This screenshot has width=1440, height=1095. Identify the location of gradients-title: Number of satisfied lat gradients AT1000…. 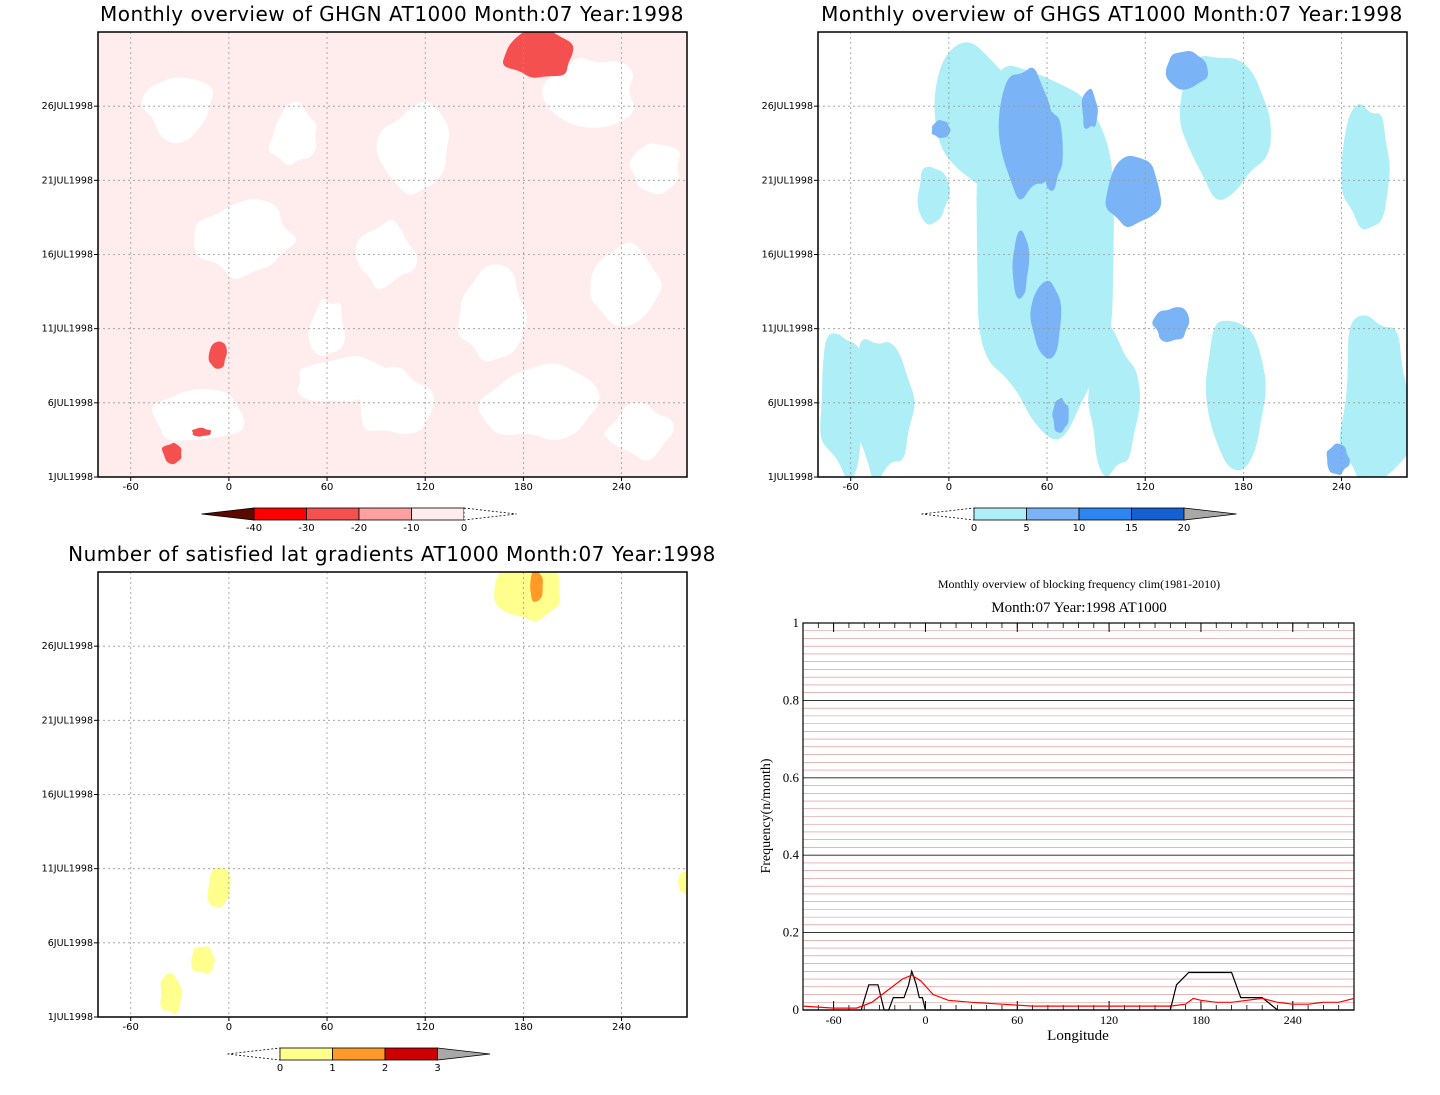
(392, 554).